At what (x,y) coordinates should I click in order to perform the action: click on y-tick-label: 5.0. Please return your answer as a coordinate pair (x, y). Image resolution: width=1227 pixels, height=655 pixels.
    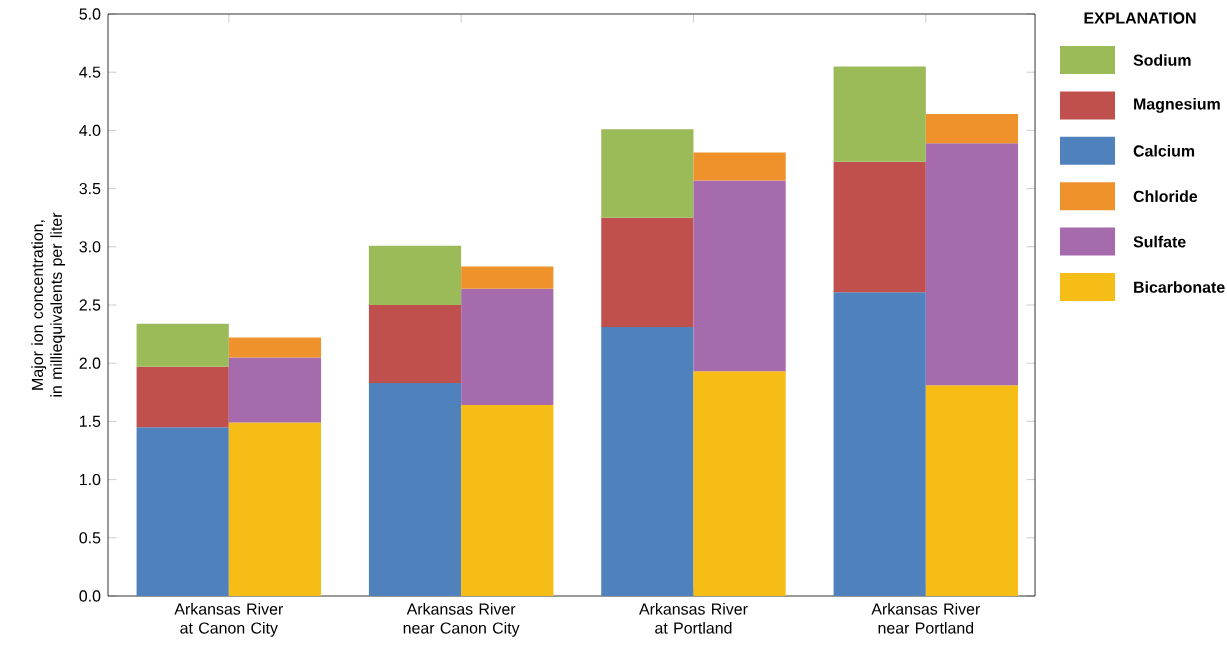
    Looking at the image, I should click on (90, 14).